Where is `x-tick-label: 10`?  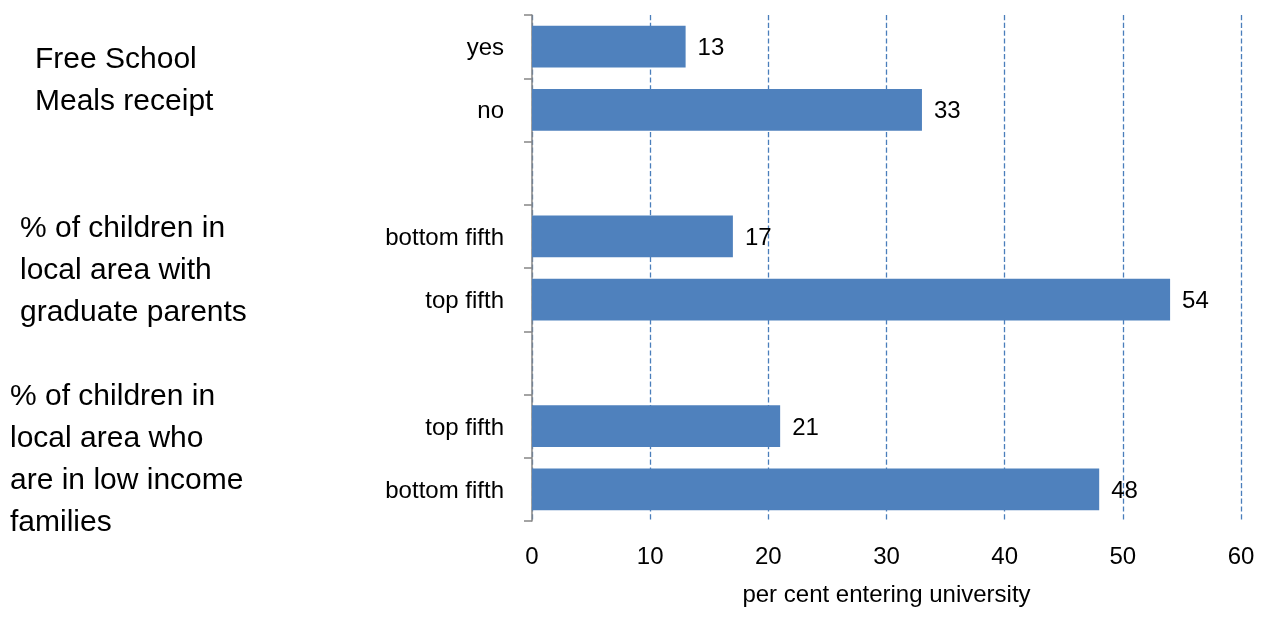
x-tick-label: 10 is located at coordinates (650, 555).